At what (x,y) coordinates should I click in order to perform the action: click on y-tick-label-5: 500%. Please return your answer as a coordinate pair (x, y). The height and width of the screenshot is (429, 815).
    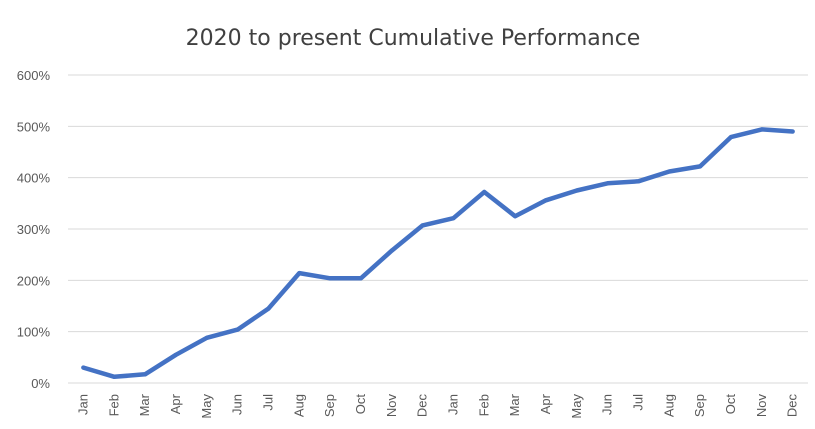
    Looking at the image, I should click on (34, 126).